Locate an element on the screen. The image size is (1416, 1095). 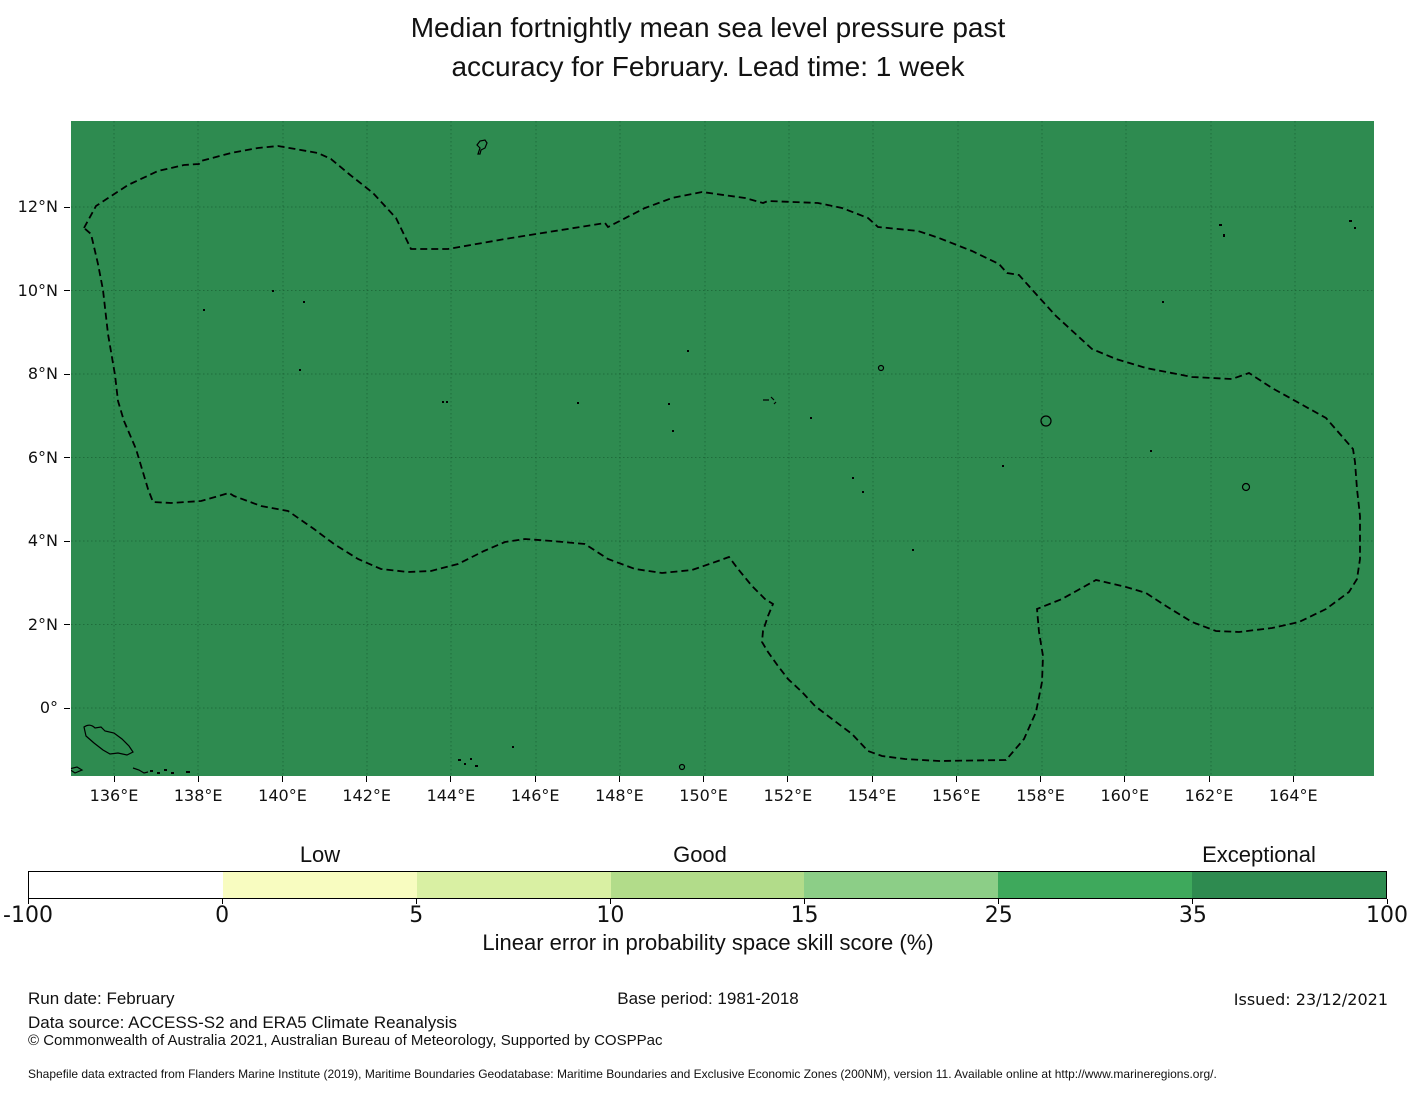
lon-tick-label: 148°E is located at coordinates (619, 795).